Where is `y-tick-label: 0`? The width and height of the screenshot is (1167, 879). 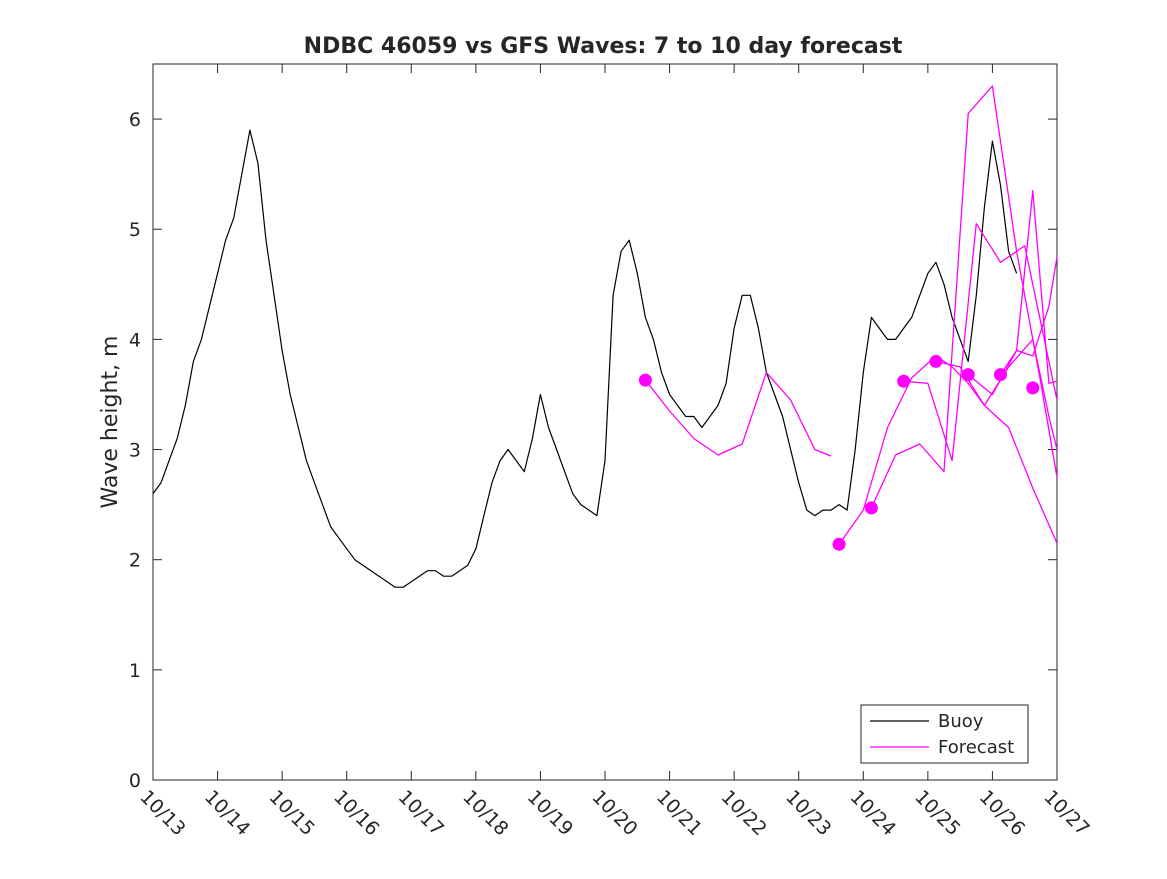 y-tick-label: 0 is located at coordinates (135, 781).